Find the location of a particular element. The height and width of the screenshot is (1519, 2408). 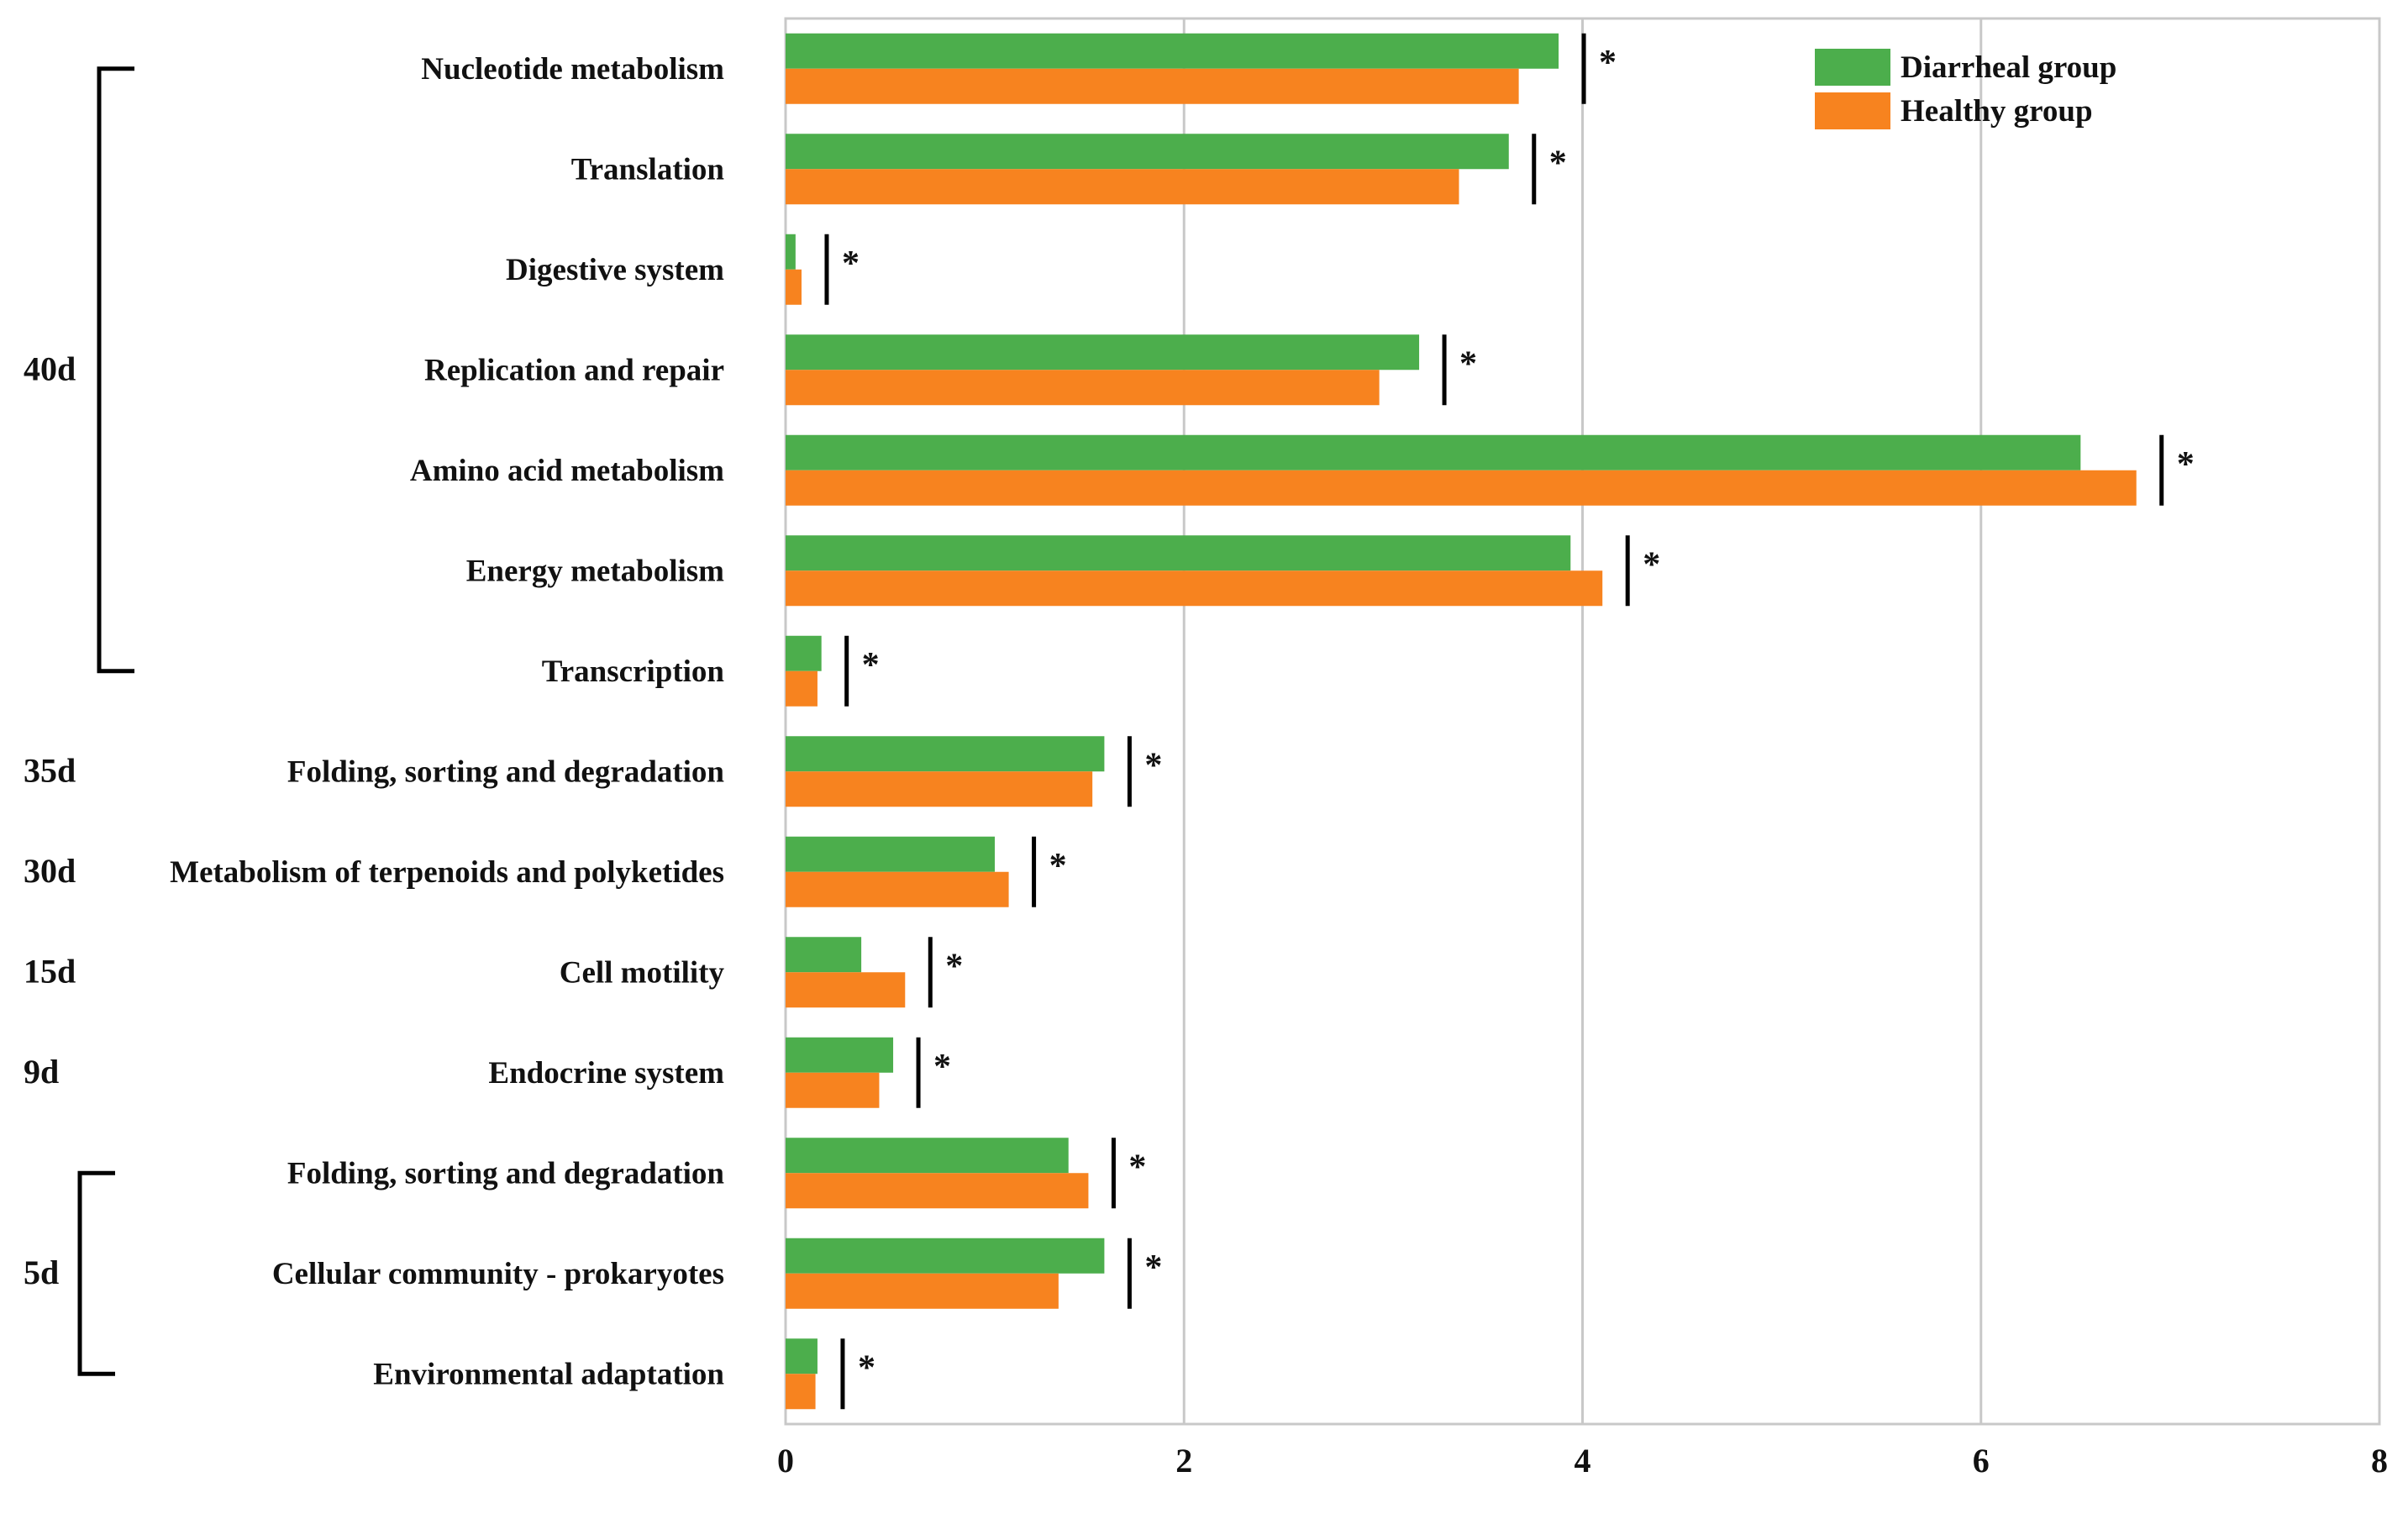

legend-label: Diarrheal group is located at coordinates (2009, 67).